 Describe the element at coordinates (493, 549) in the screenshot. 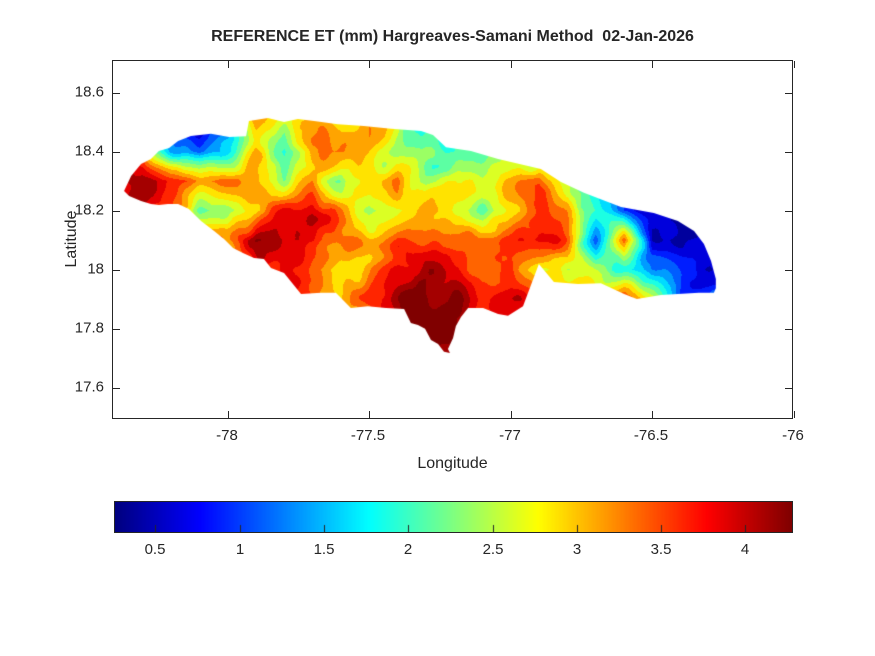

I see `colorbar-tick-label: 2.5` at that location.